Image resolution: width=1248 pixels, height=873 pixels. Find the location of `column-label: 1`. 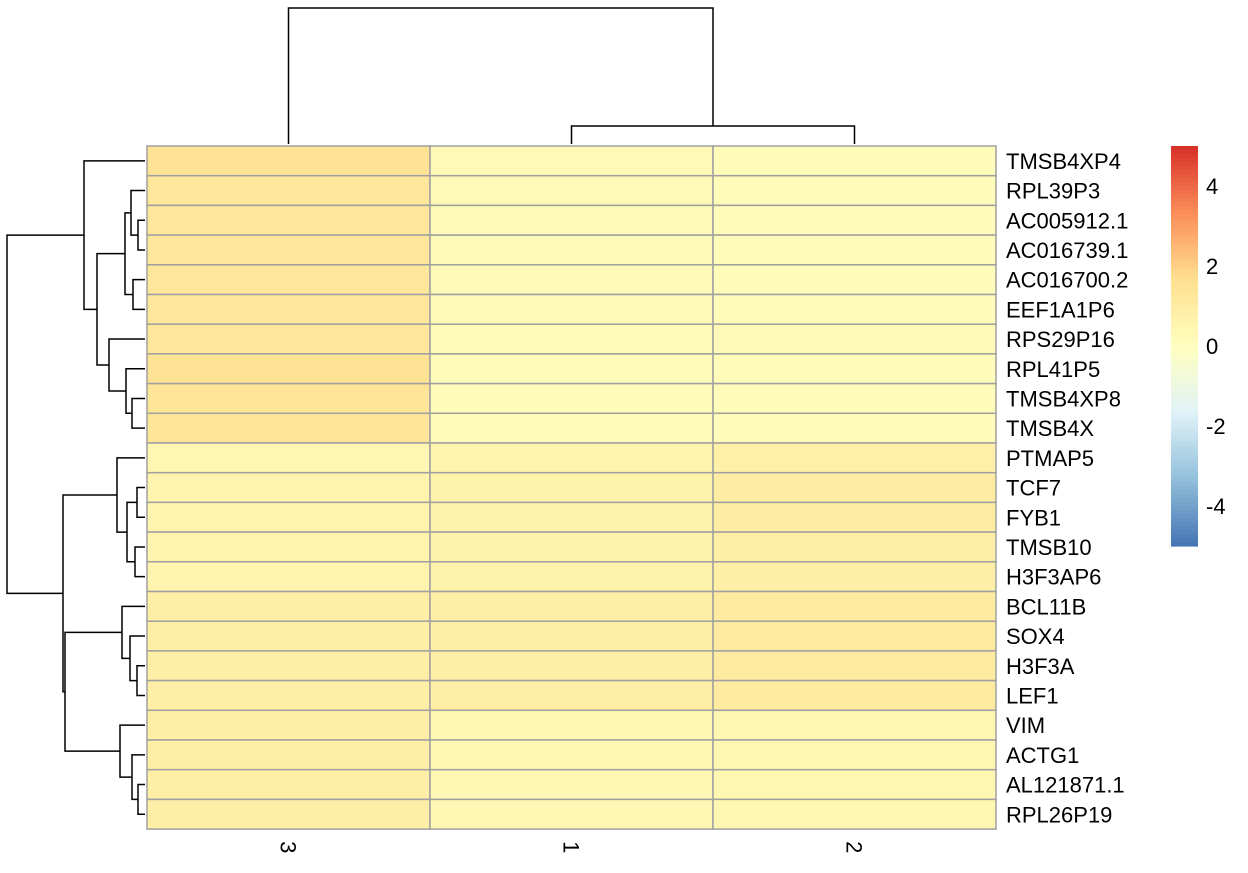

column-label: 1 is located at coordinates (571, 847).